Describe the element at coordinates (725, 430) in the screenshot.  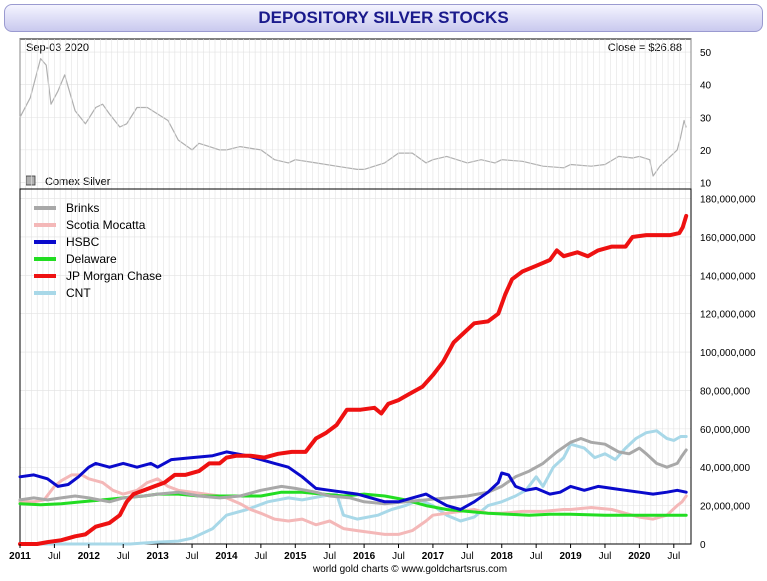
I see `stocks-y-tick-label: 60,000,000` at that location.